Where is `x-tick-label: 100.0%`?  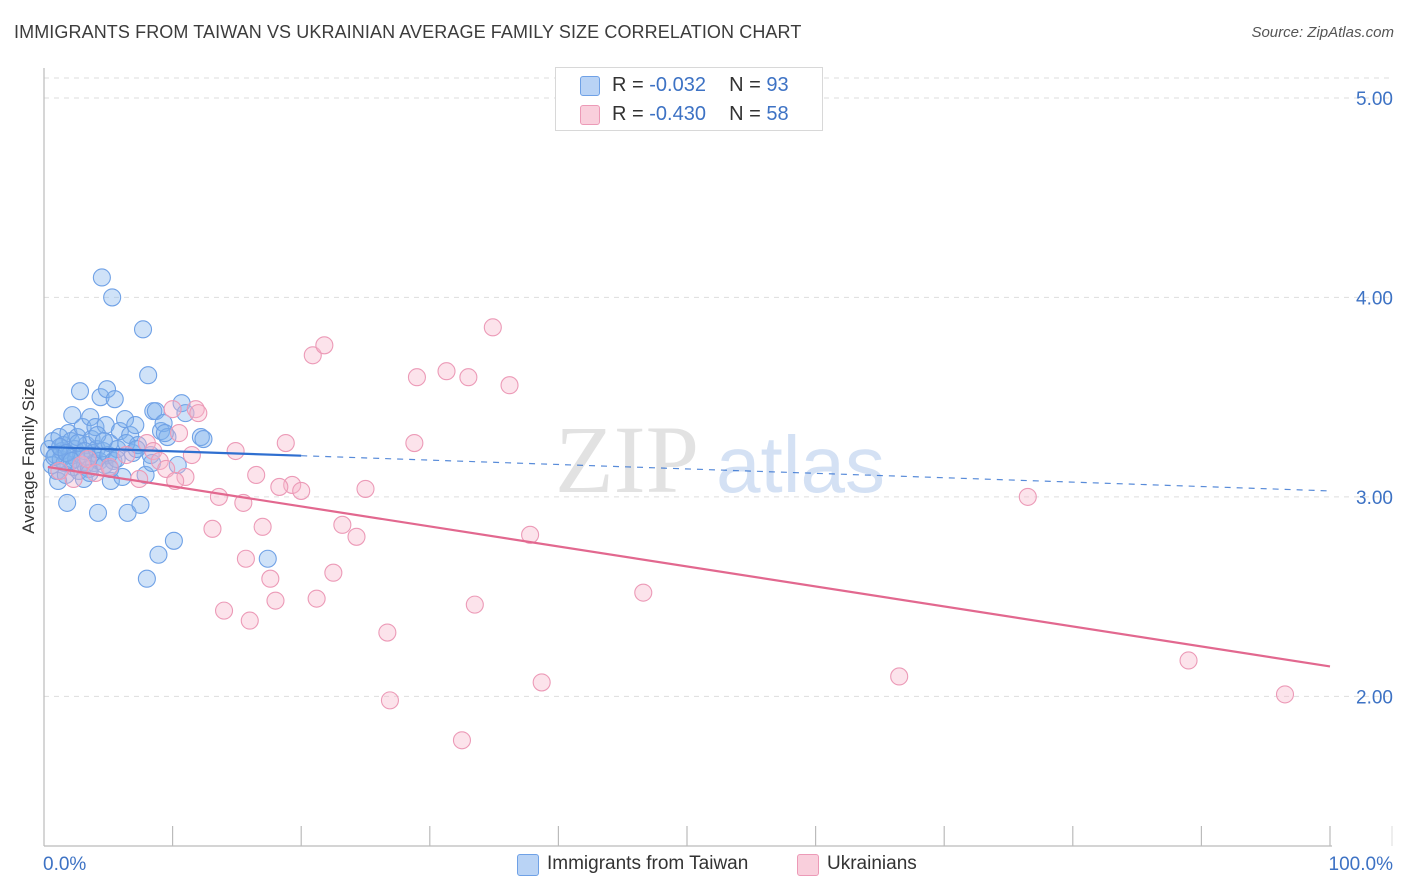
x-tick-label: 100.0% is located at coordinates (1361, 864).